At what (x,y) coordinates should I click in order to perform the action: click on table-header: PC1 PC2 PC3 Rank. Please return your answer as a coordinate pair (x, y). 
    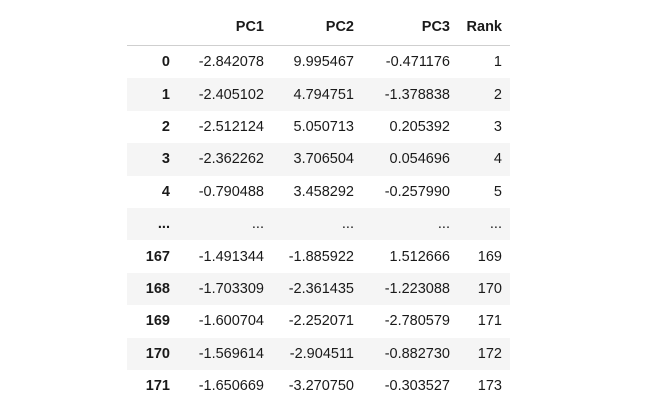
    Looking at the image, I should click on (318, 27).